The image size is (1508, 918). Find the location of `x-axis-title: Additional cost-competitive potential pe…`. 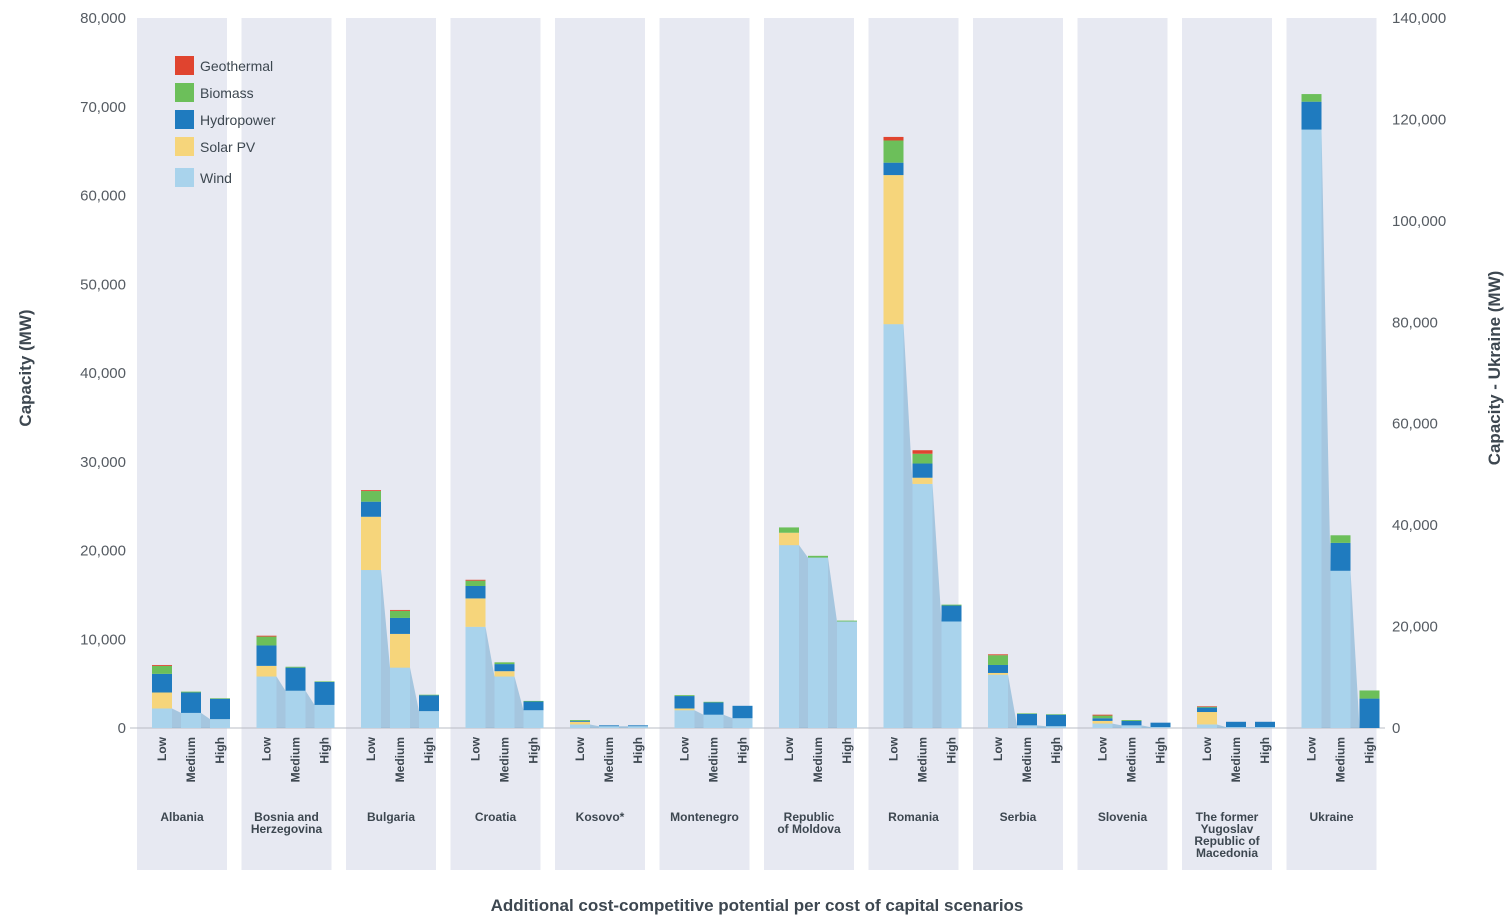

x-axis-title: Additional cost-competitive potential pe… is located at coordinates (757, 905).